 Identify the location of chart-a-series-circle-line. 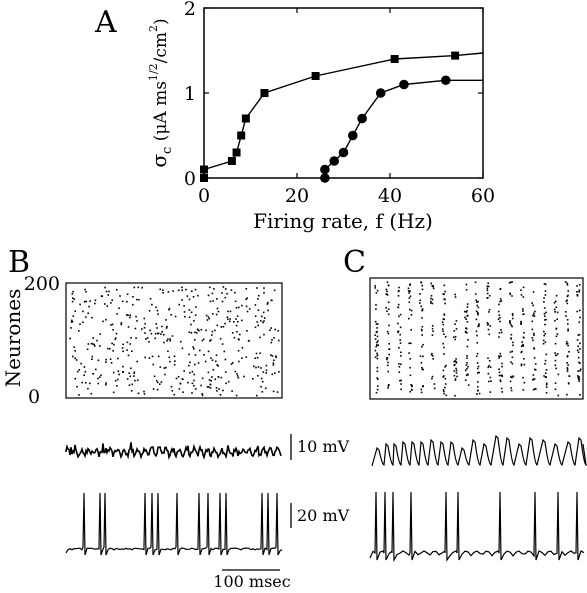
(403, 128).